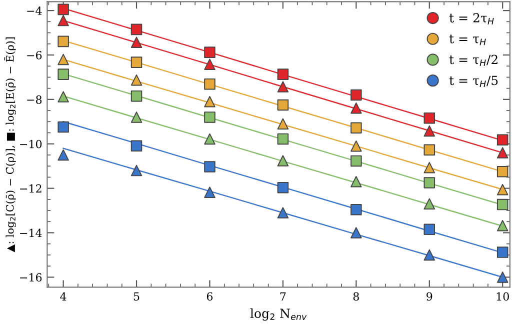 Image resolution: width=513 pixels, height=332 pixels. What do you see at coordinates (467, 40) in the screenshot?
I see `legend-label: t = τ$_{H}$` at bounding box center [467, 40].